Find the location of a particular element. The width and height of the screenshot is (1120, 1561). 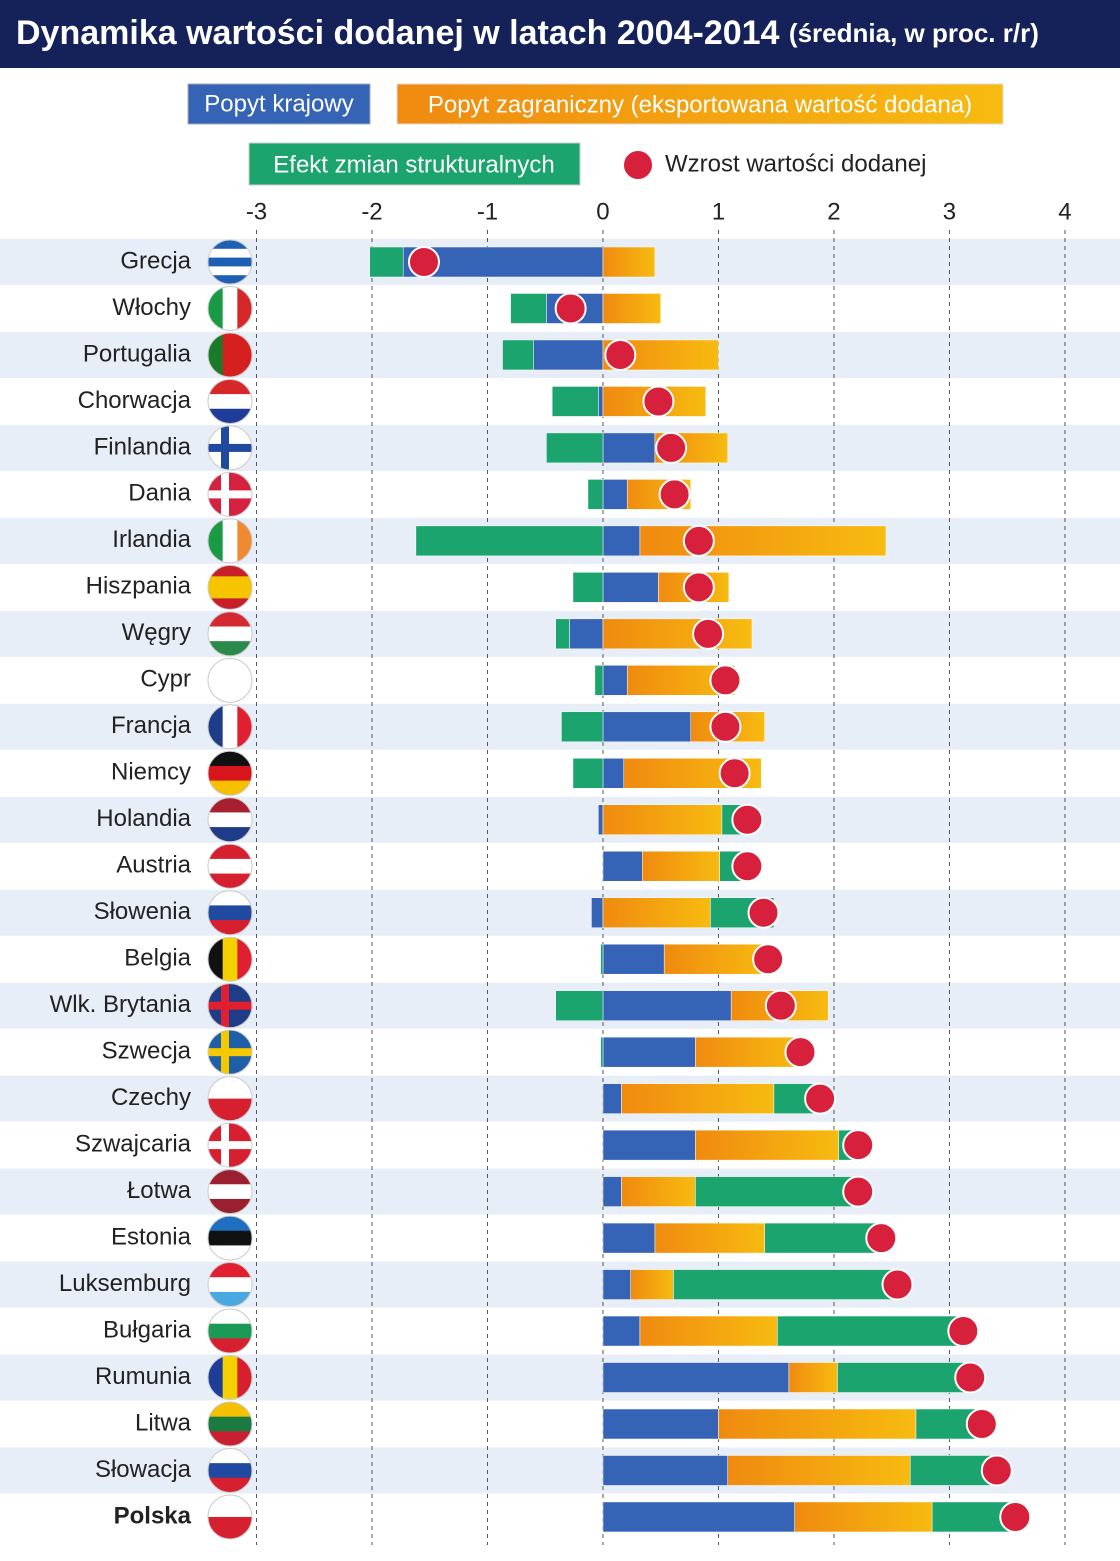

category-label: Dania is located at coordinates (159, 493).